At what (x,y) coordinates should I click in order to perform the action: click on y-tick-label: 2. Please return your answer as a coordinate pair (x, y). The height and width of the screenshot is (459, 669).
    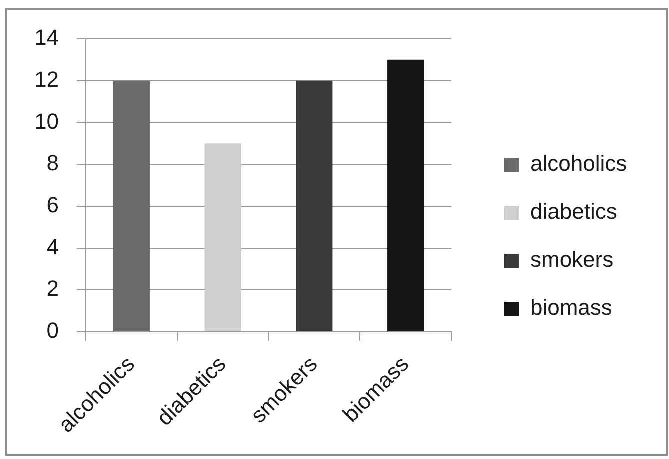
    Looking at the image, I should click on (52, 289).